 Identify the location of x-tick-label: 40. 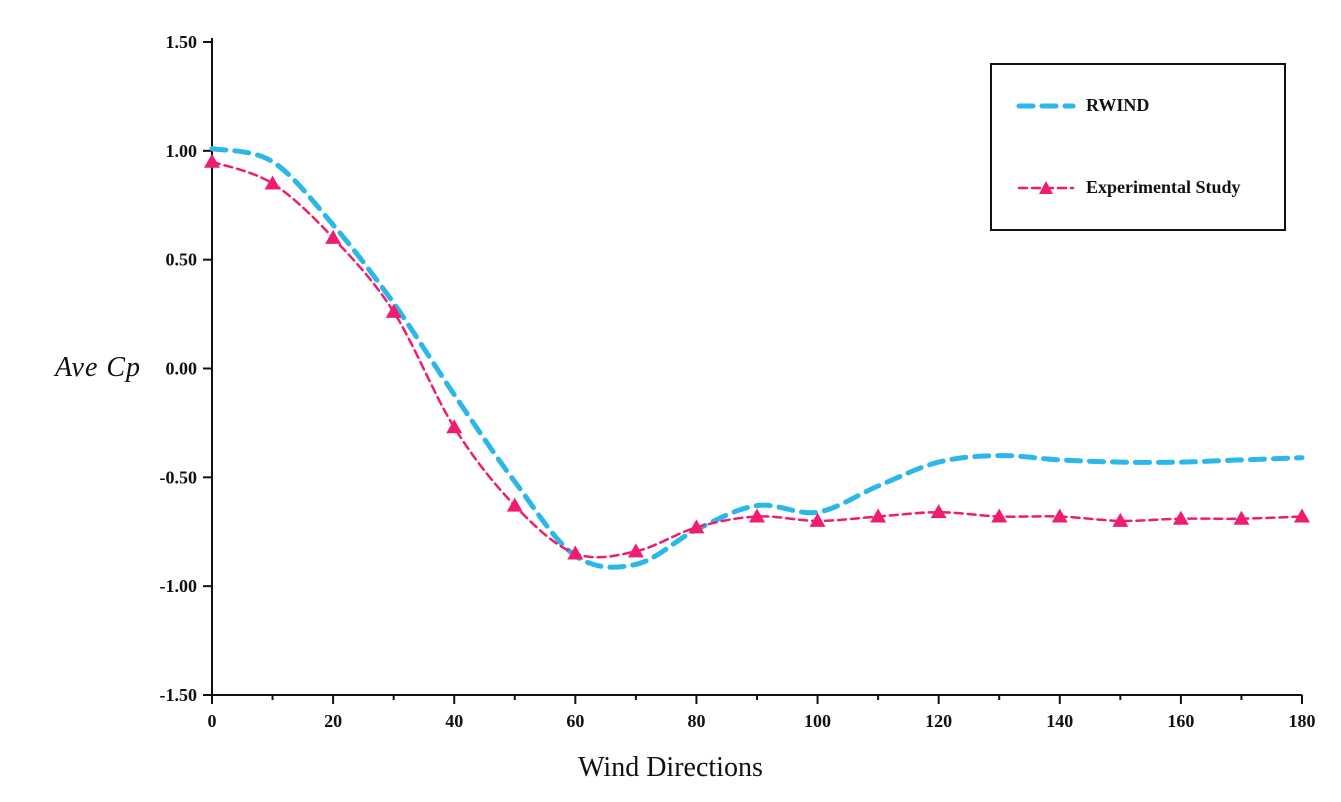
(454, 721).